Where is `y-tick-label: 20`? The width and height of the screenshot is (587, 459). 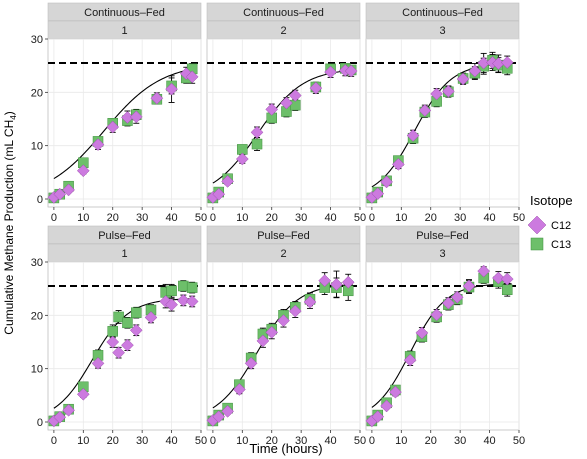
y-tick-label: 20 is located at coordinates (37, 93).